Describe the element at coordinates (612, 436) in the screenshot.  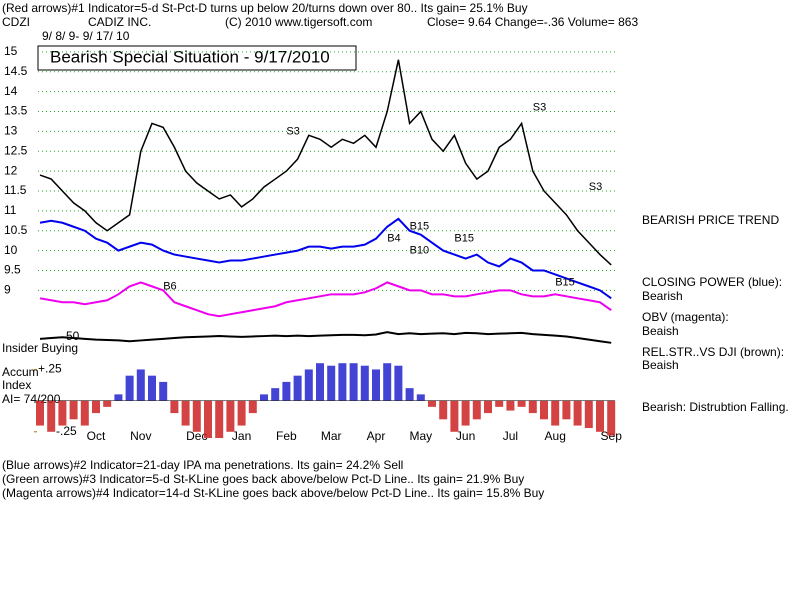
I see `x-tick-label: Sep` at that location.